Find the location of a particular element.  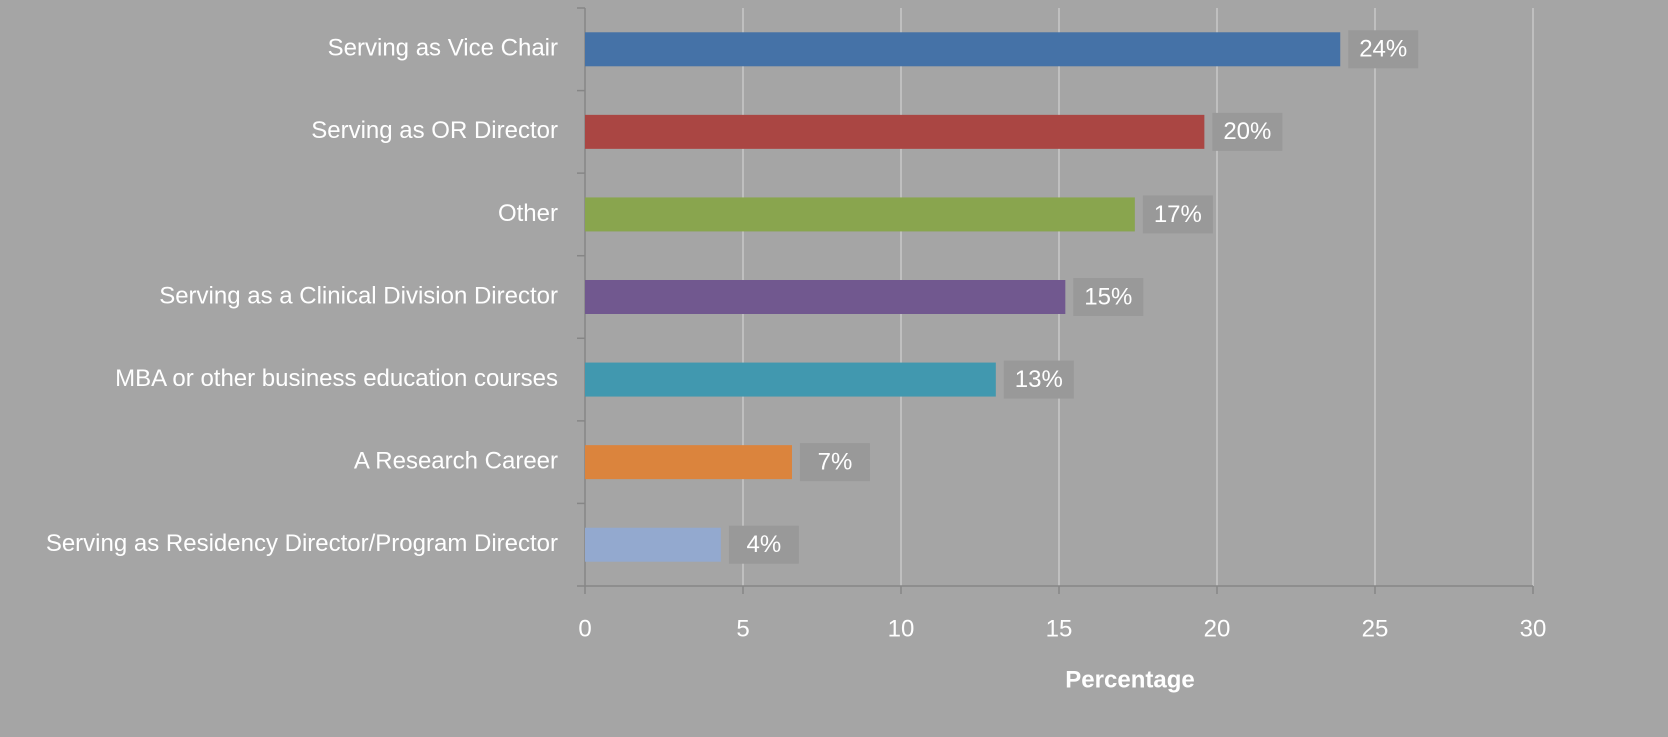

y-tick-label: Serving as a Clinical Division Director is located at coordinates (358, 295).